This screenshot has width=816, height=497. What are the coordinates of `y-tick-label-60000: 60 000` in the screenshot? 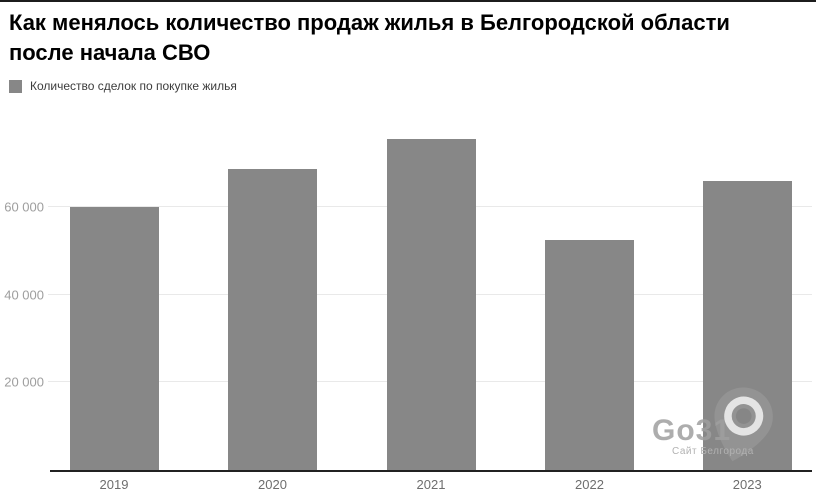 It's located at (24, 207).